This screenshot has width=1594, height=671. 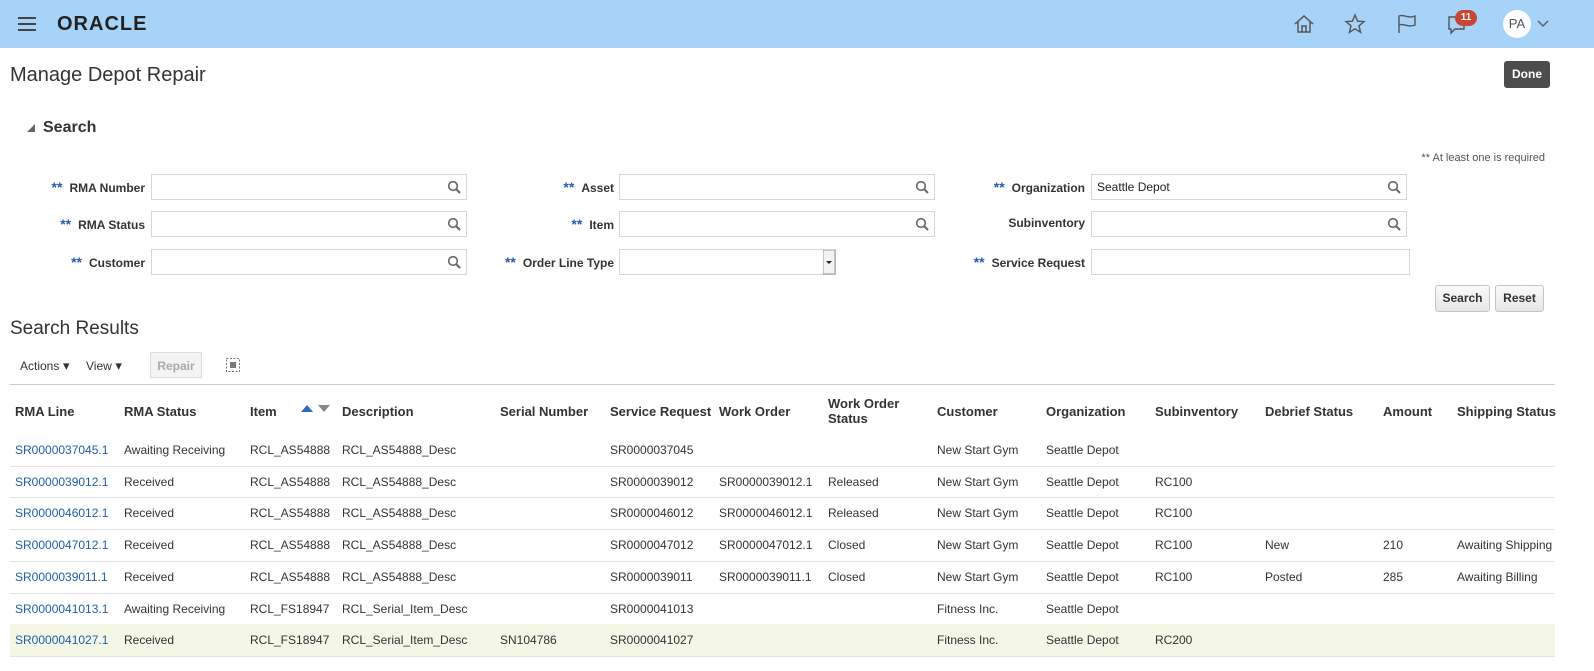 What do you see at coordinates (62, 608) in the screenshot?
I see `rma-line-link: SR0000041013.1` at bounding box center [62, 608].